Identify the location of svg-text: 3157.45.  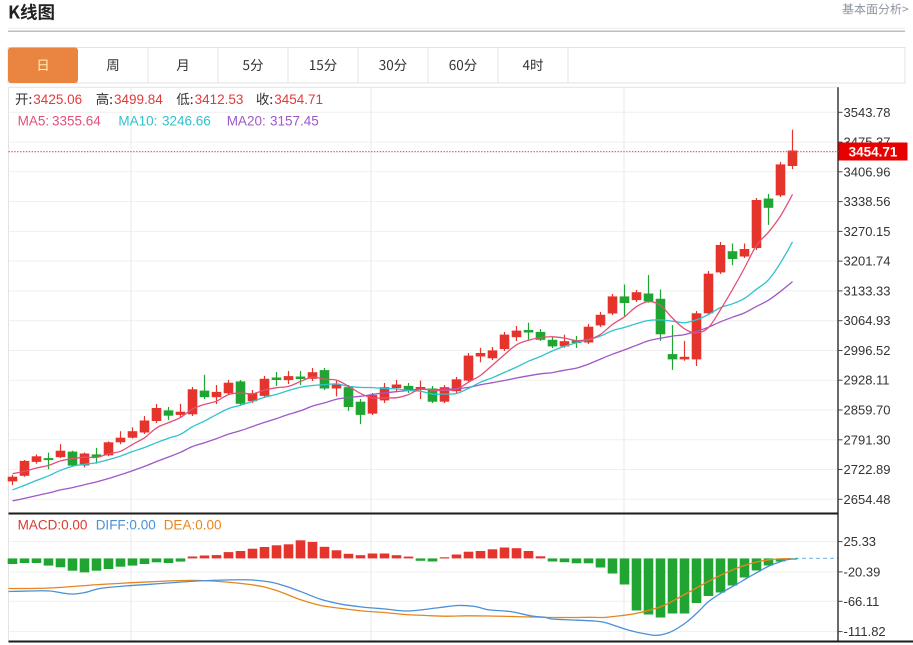
(294, 121).